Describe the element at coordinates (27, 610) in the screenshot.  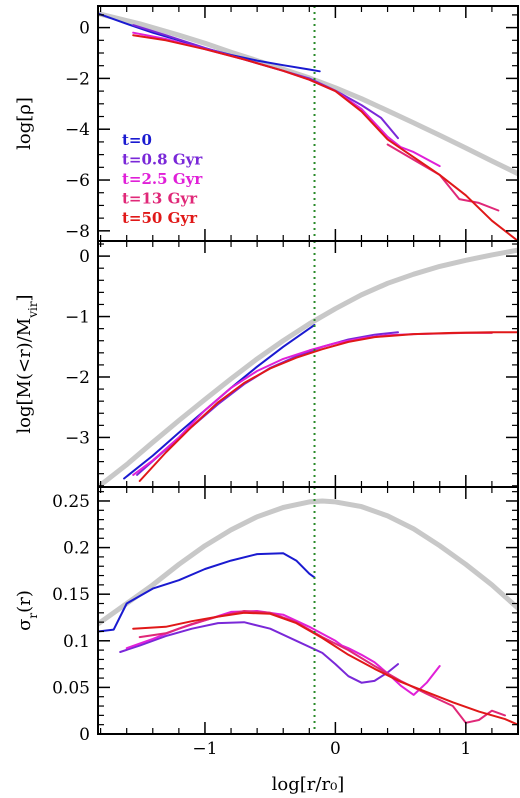
I see `y-axis-label: σr(r)` at that location.